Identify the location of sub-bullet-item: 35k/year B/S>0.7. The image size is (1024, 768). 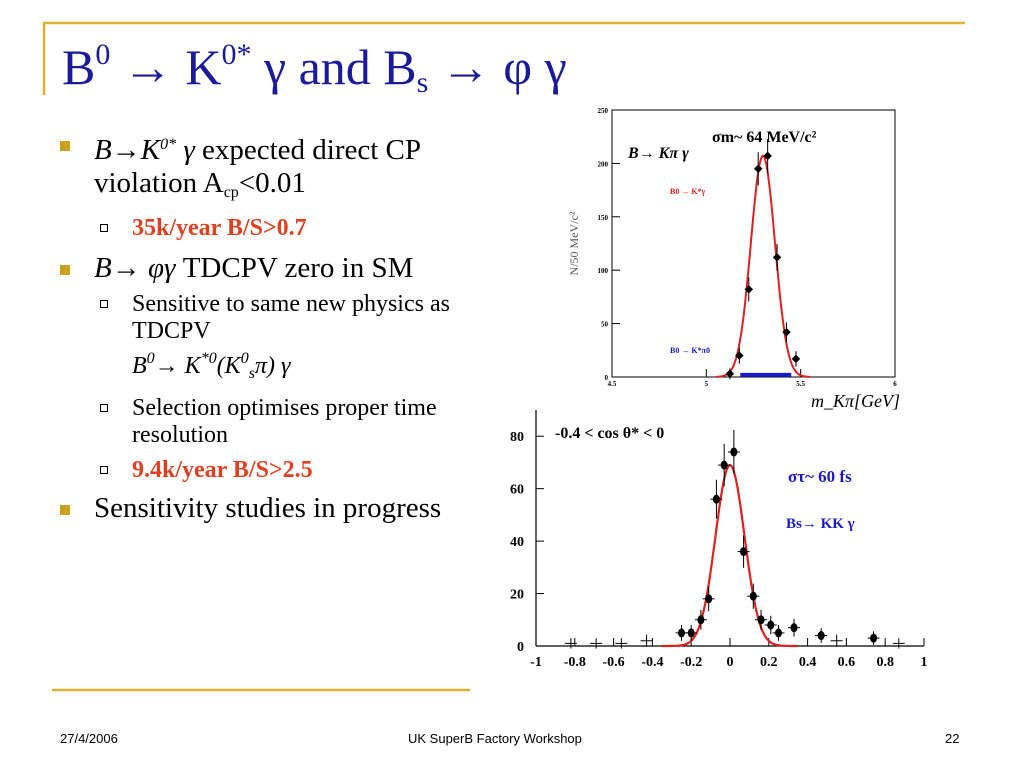
(266, 228).